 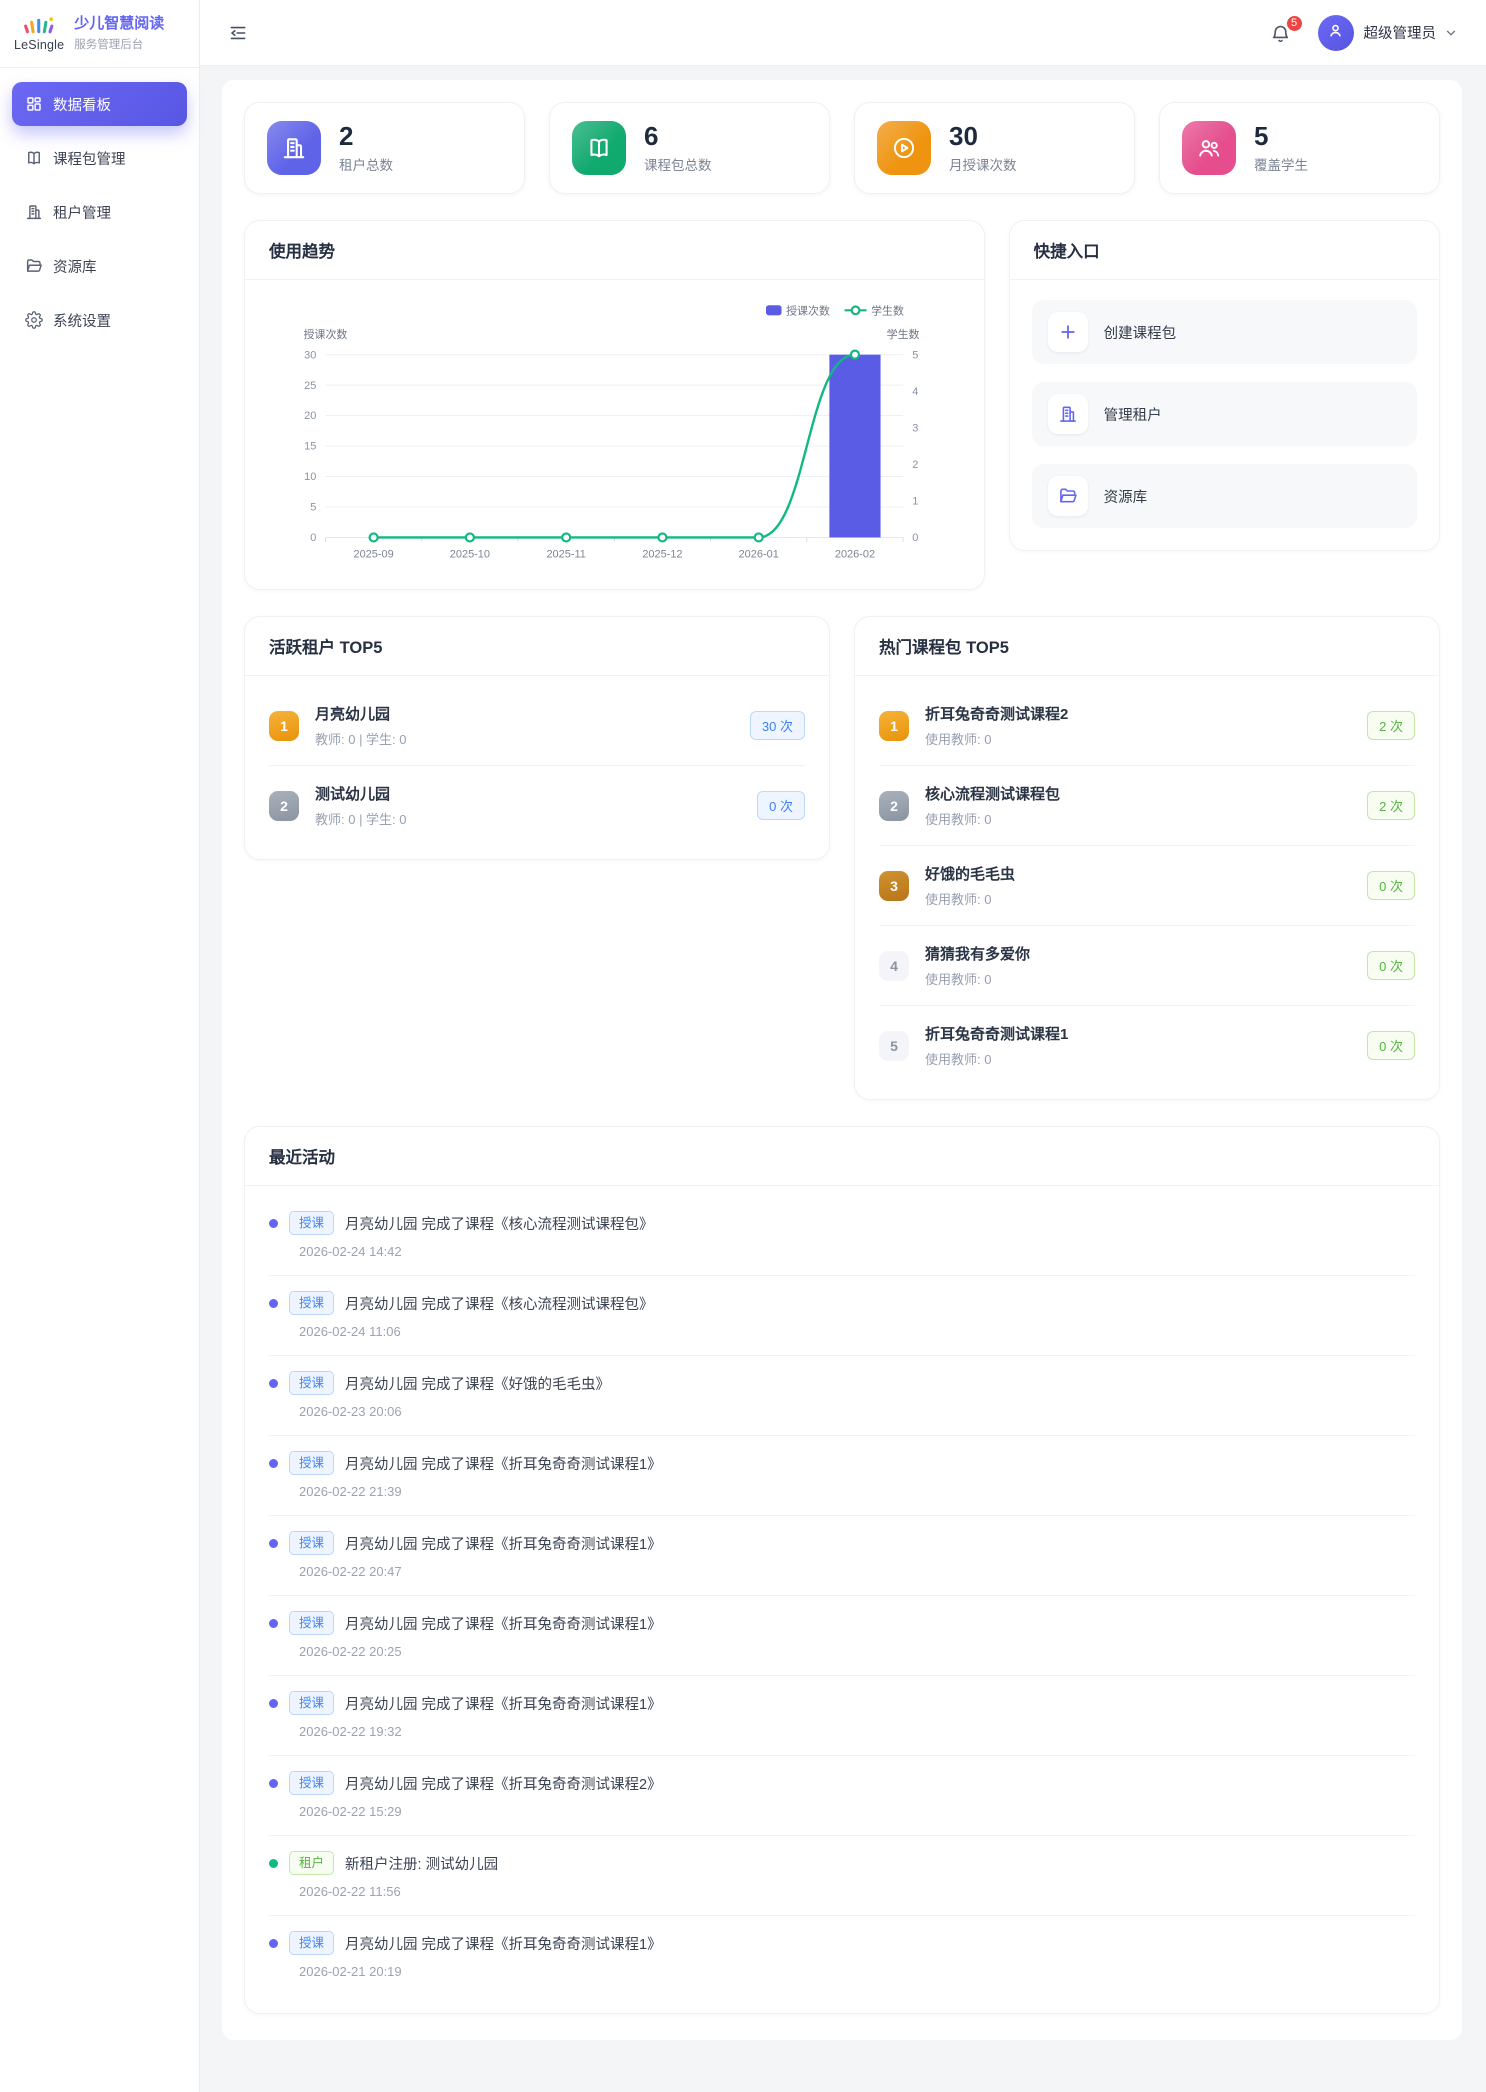 I want to click on svg-text: 10, so click(x=310, y=477).